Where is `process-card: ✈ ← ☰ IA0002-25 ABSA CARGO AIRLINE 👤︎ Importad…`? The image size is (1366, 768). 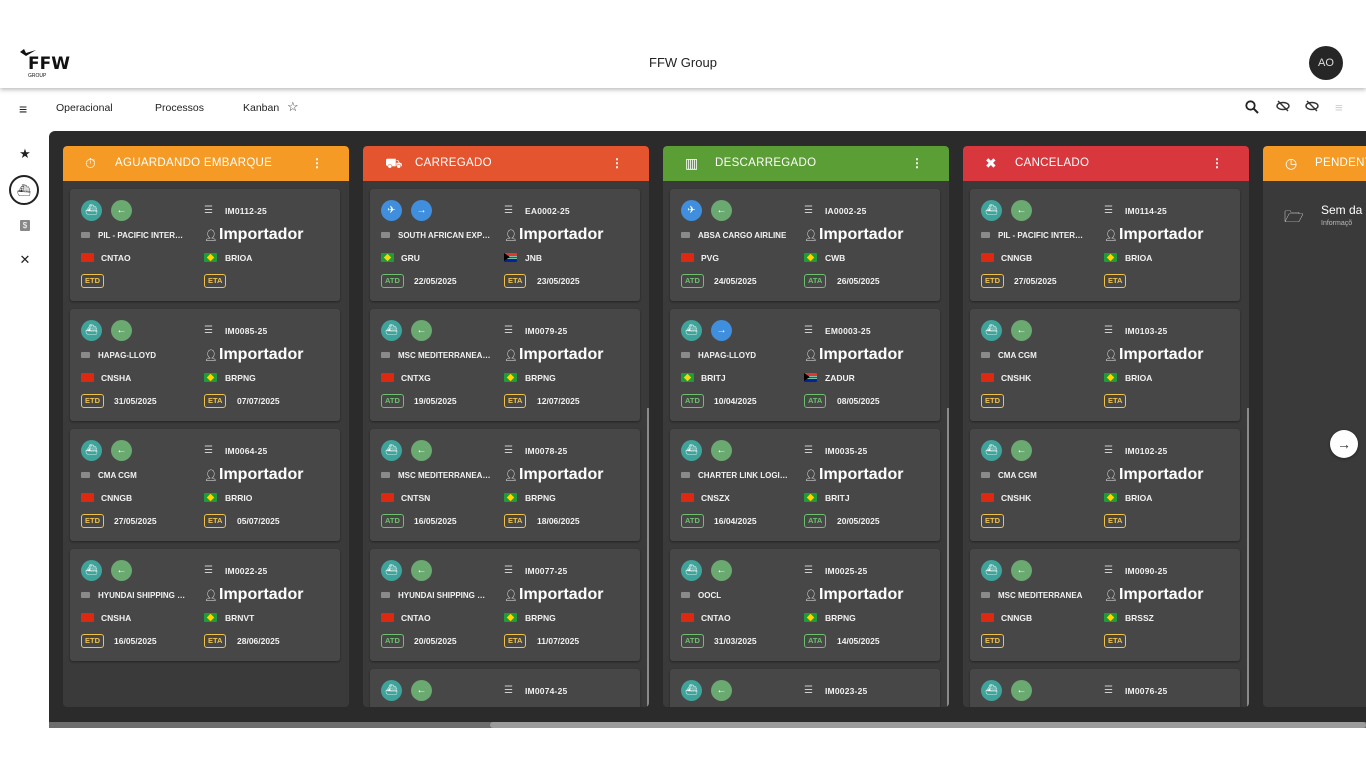
process-card: ✈ ← ☰ IA0002-25 ABSA CARGO AIRLINE 👤︎ Importad… is located at coordinates (805, 245).